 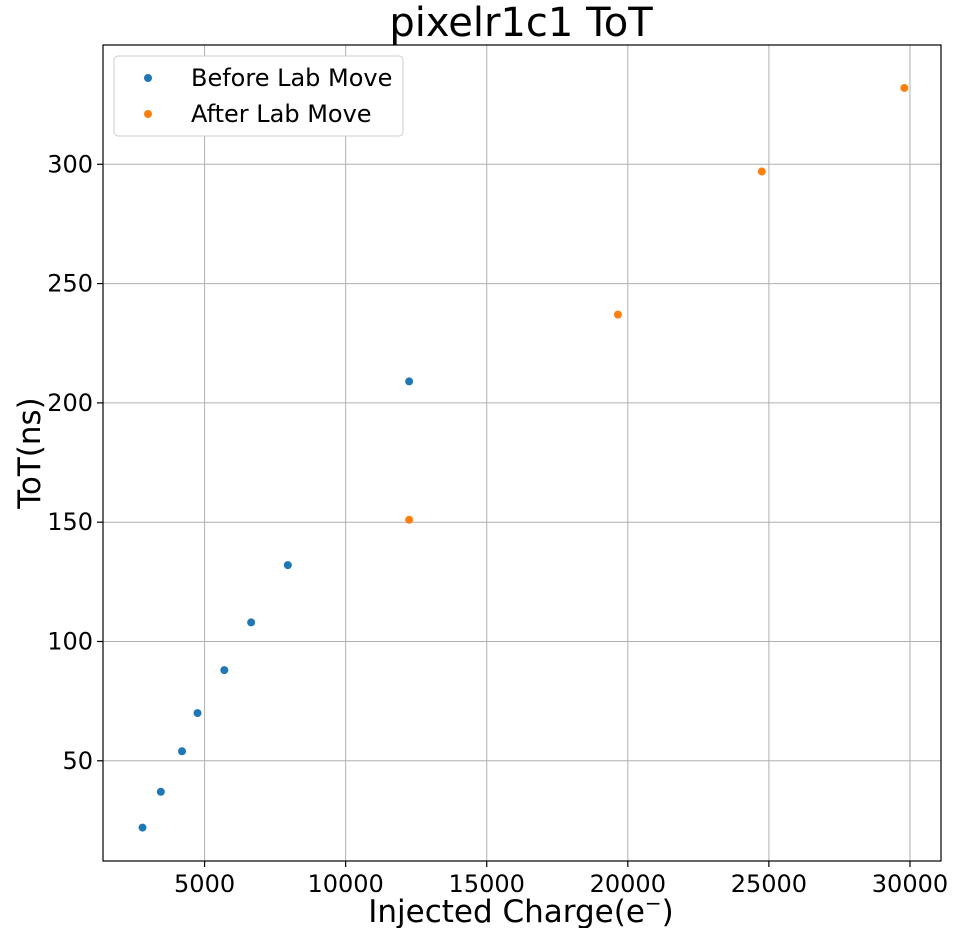 I want to click on x-axis-ticks: 5000 10000 15000 20000 25000 30000, so click(x=561, y=879).